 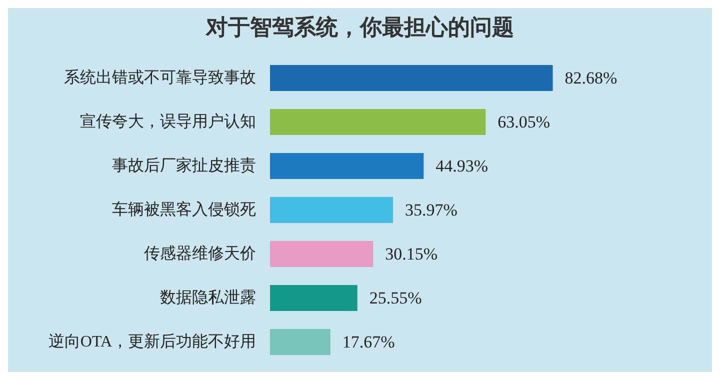 I want to click on y-tick-label: 传感器维修天价, so click(x=200, y=253).